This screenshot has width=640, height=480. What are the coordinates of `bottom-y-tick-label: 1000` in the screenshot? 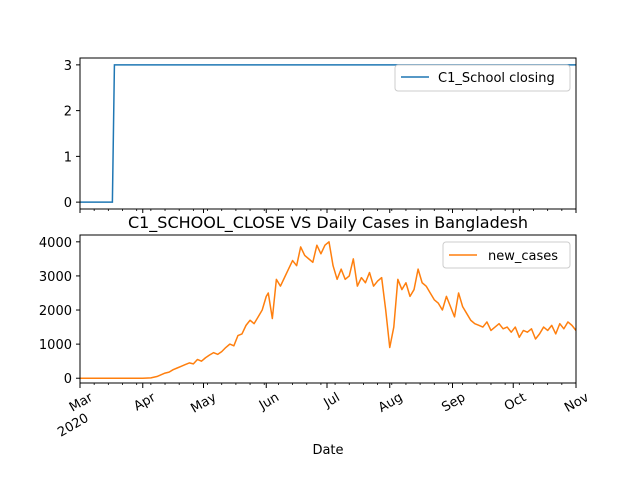 It's located at (55, 345).